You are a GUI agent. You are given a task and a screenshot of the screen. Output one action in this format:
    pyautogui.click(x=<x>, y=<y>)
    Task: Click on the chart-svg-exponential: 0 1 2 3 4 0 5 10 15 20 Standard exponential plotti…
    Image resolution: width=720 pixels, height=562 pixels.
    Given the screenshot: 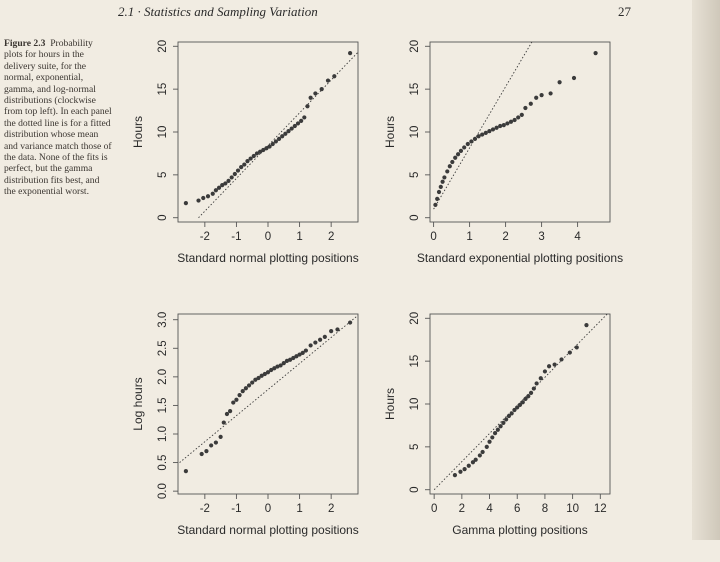 What is the action you would take?
    pyautogui.click(x=503, y=152)
    